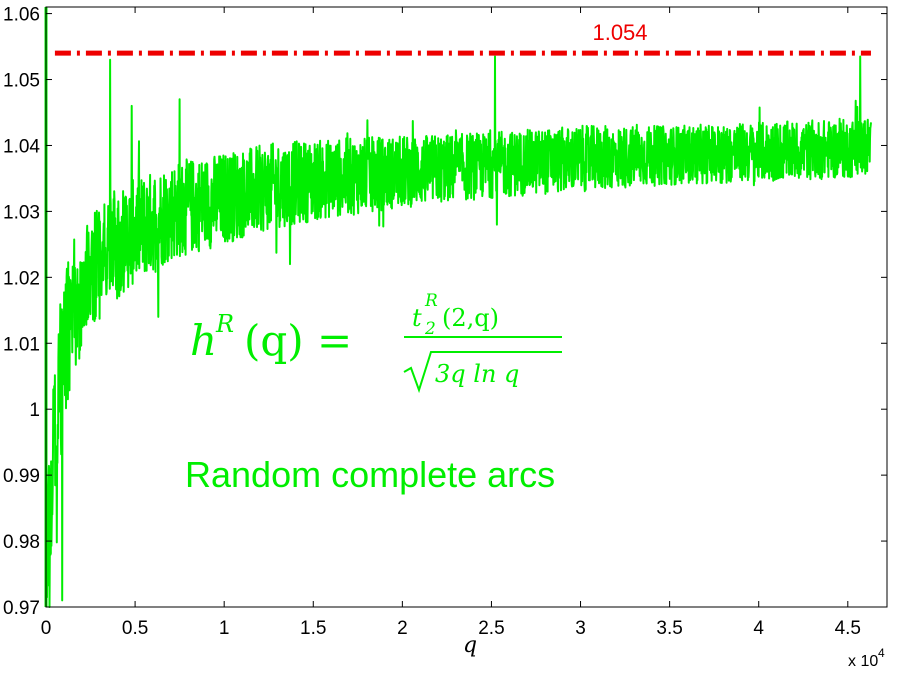 This screenshot has width=899, height=675. Describe the element at coordinates (669, 628) in the screenshot. I see `x-tick-label: 3.5` at that location.